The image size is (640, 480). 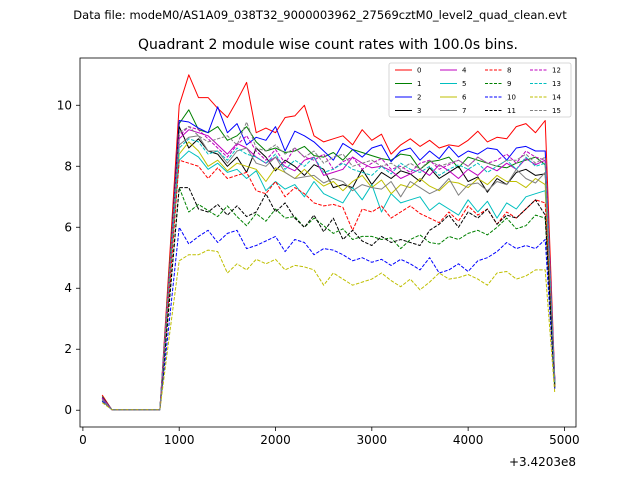 I want to click on y-tick-label: 4, so click(x=68, y=288).